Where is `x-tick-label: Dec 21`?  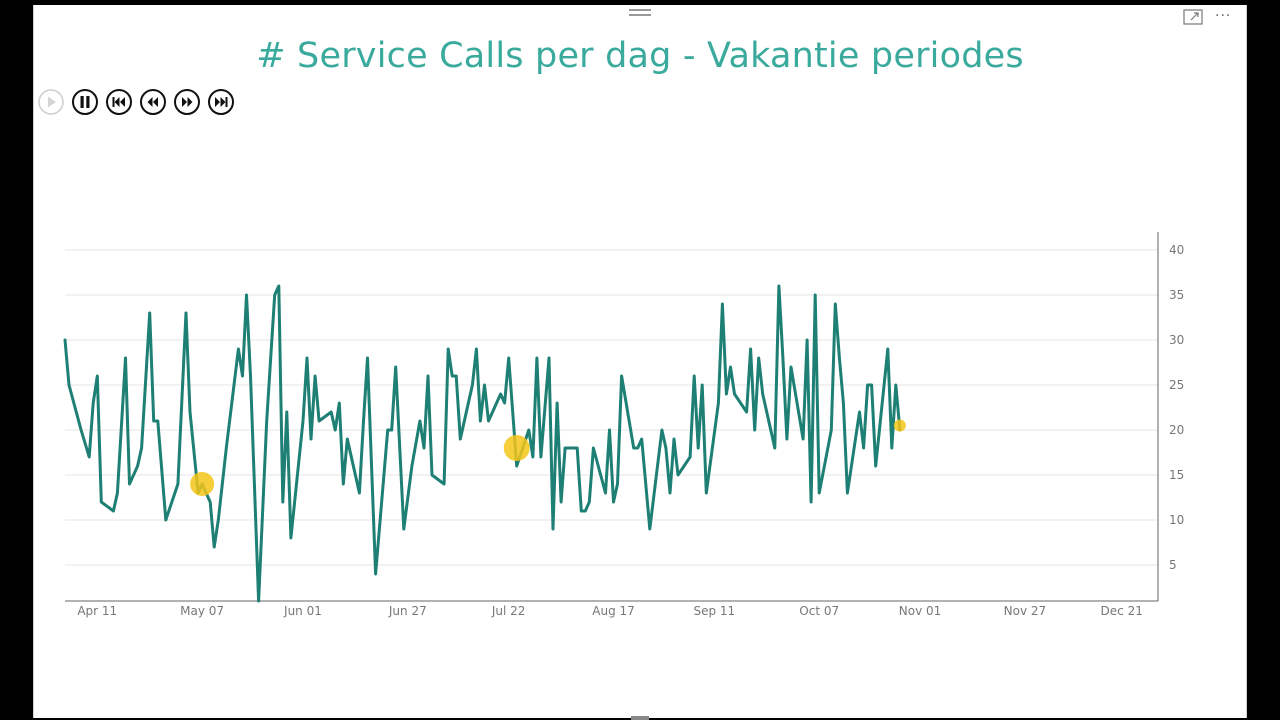 x-tick-label: Dec 21 is located at coordinates (1122, 611).